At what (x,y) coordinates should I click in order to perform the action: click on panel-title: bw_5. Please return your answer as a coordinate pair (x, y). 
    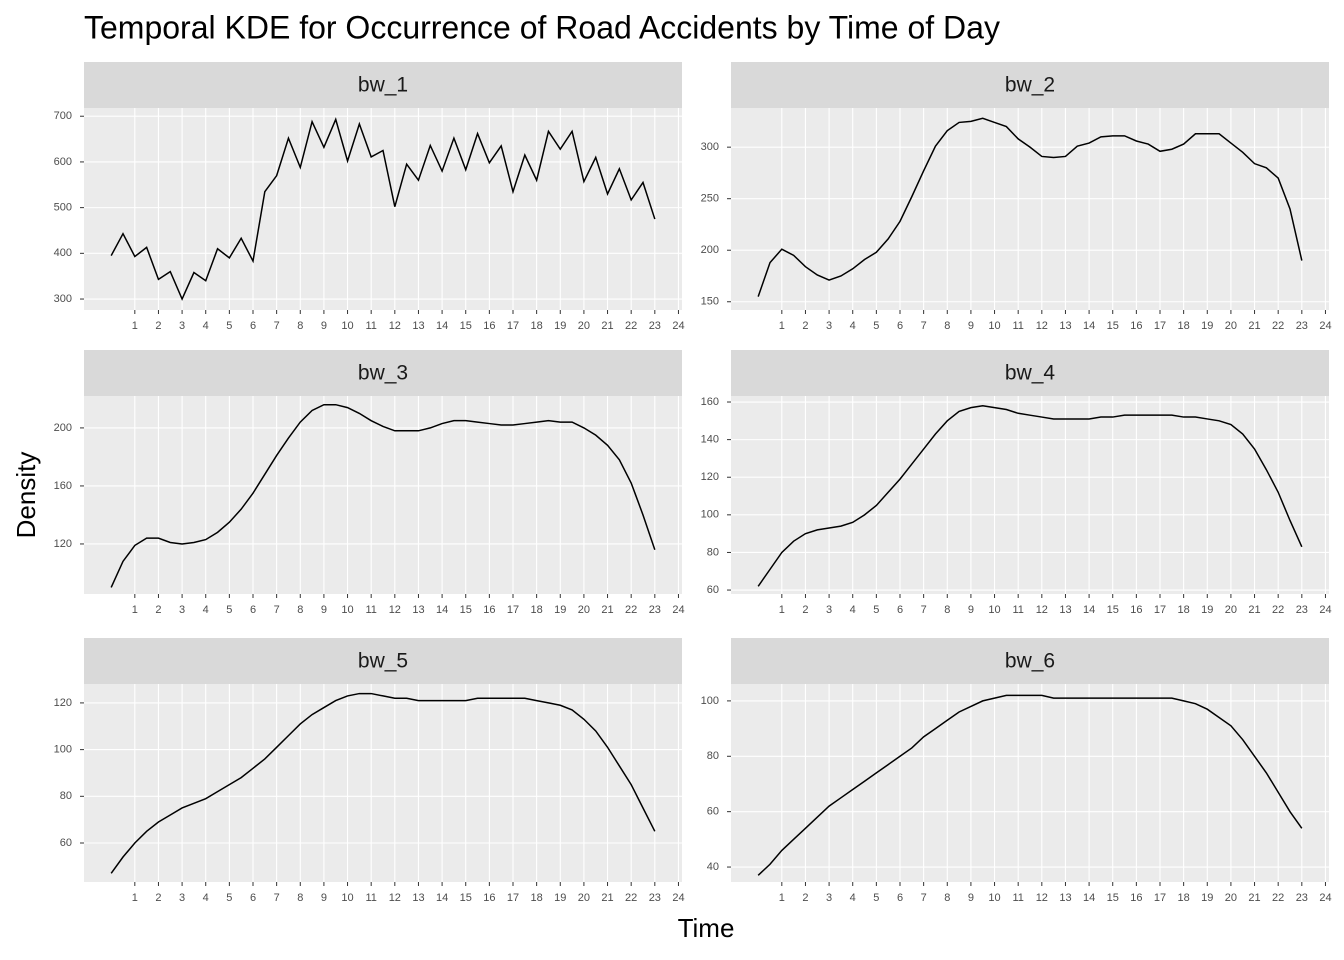
    Looking at the image, I should click on (383, 661).